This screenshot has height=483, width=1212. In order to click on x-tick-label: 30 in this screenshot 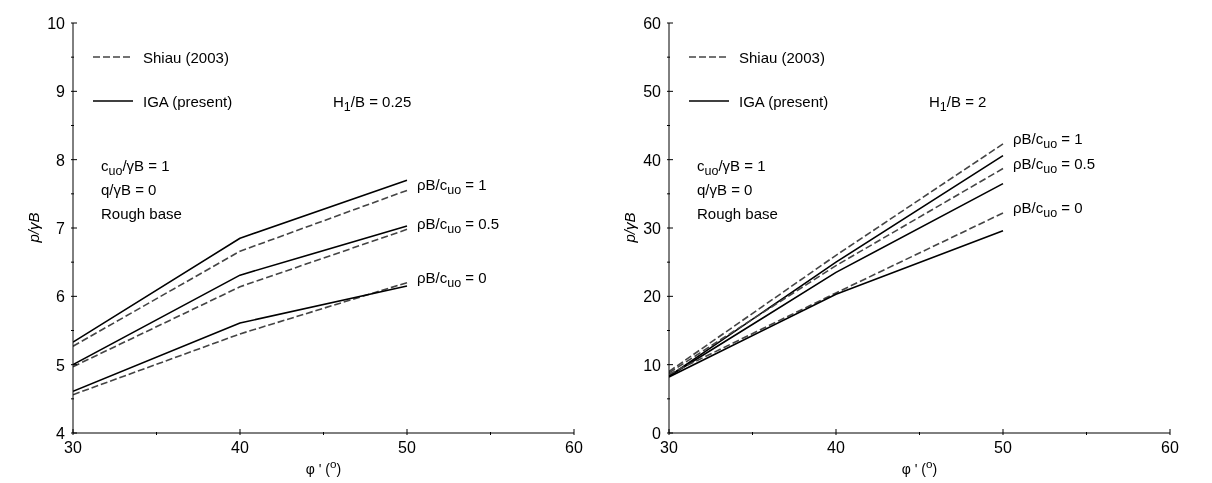, I will do `click(669, 447)`.